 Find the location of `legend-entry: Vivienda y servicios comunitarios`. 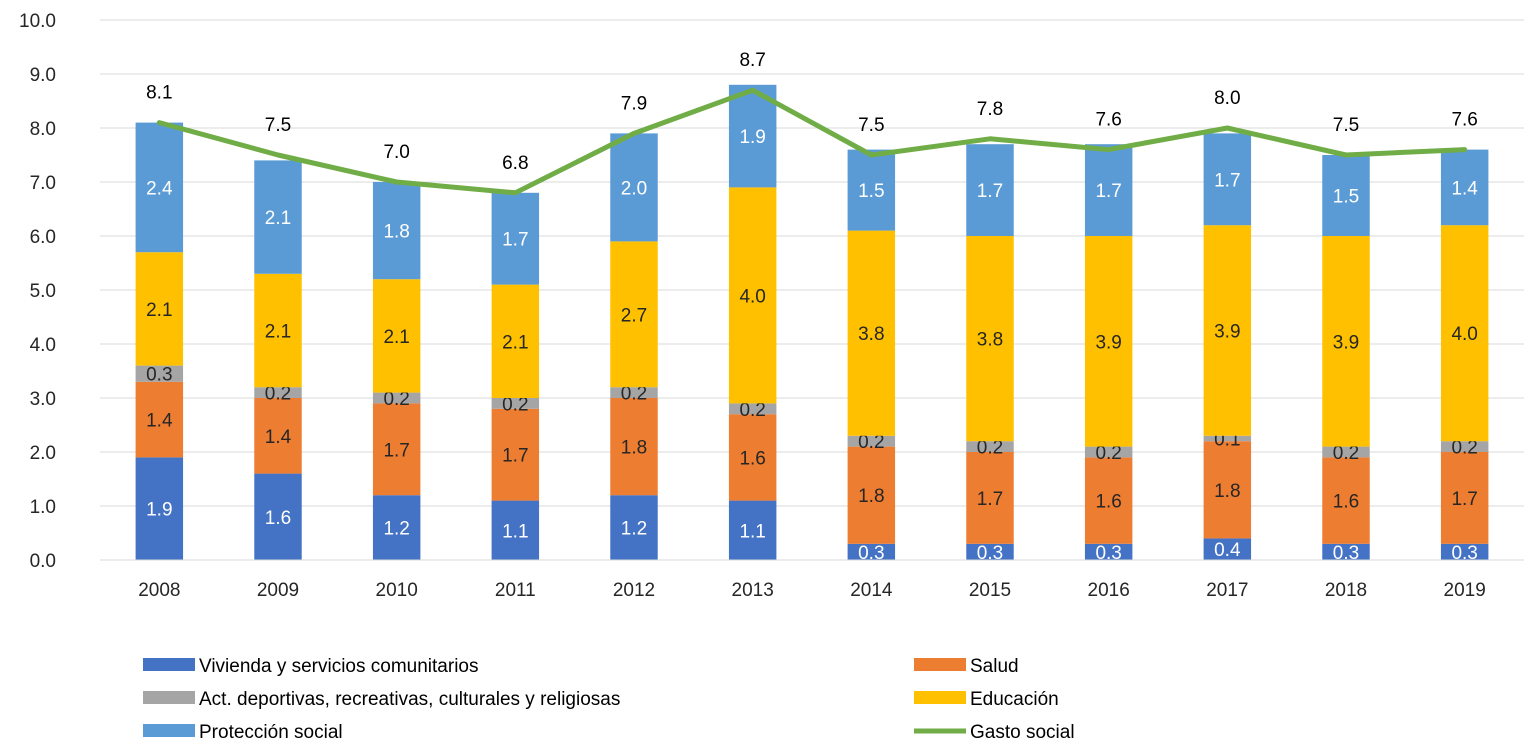

legend-entry: Vivienda y servicios comunitarios is located at coordinates (311, 666).